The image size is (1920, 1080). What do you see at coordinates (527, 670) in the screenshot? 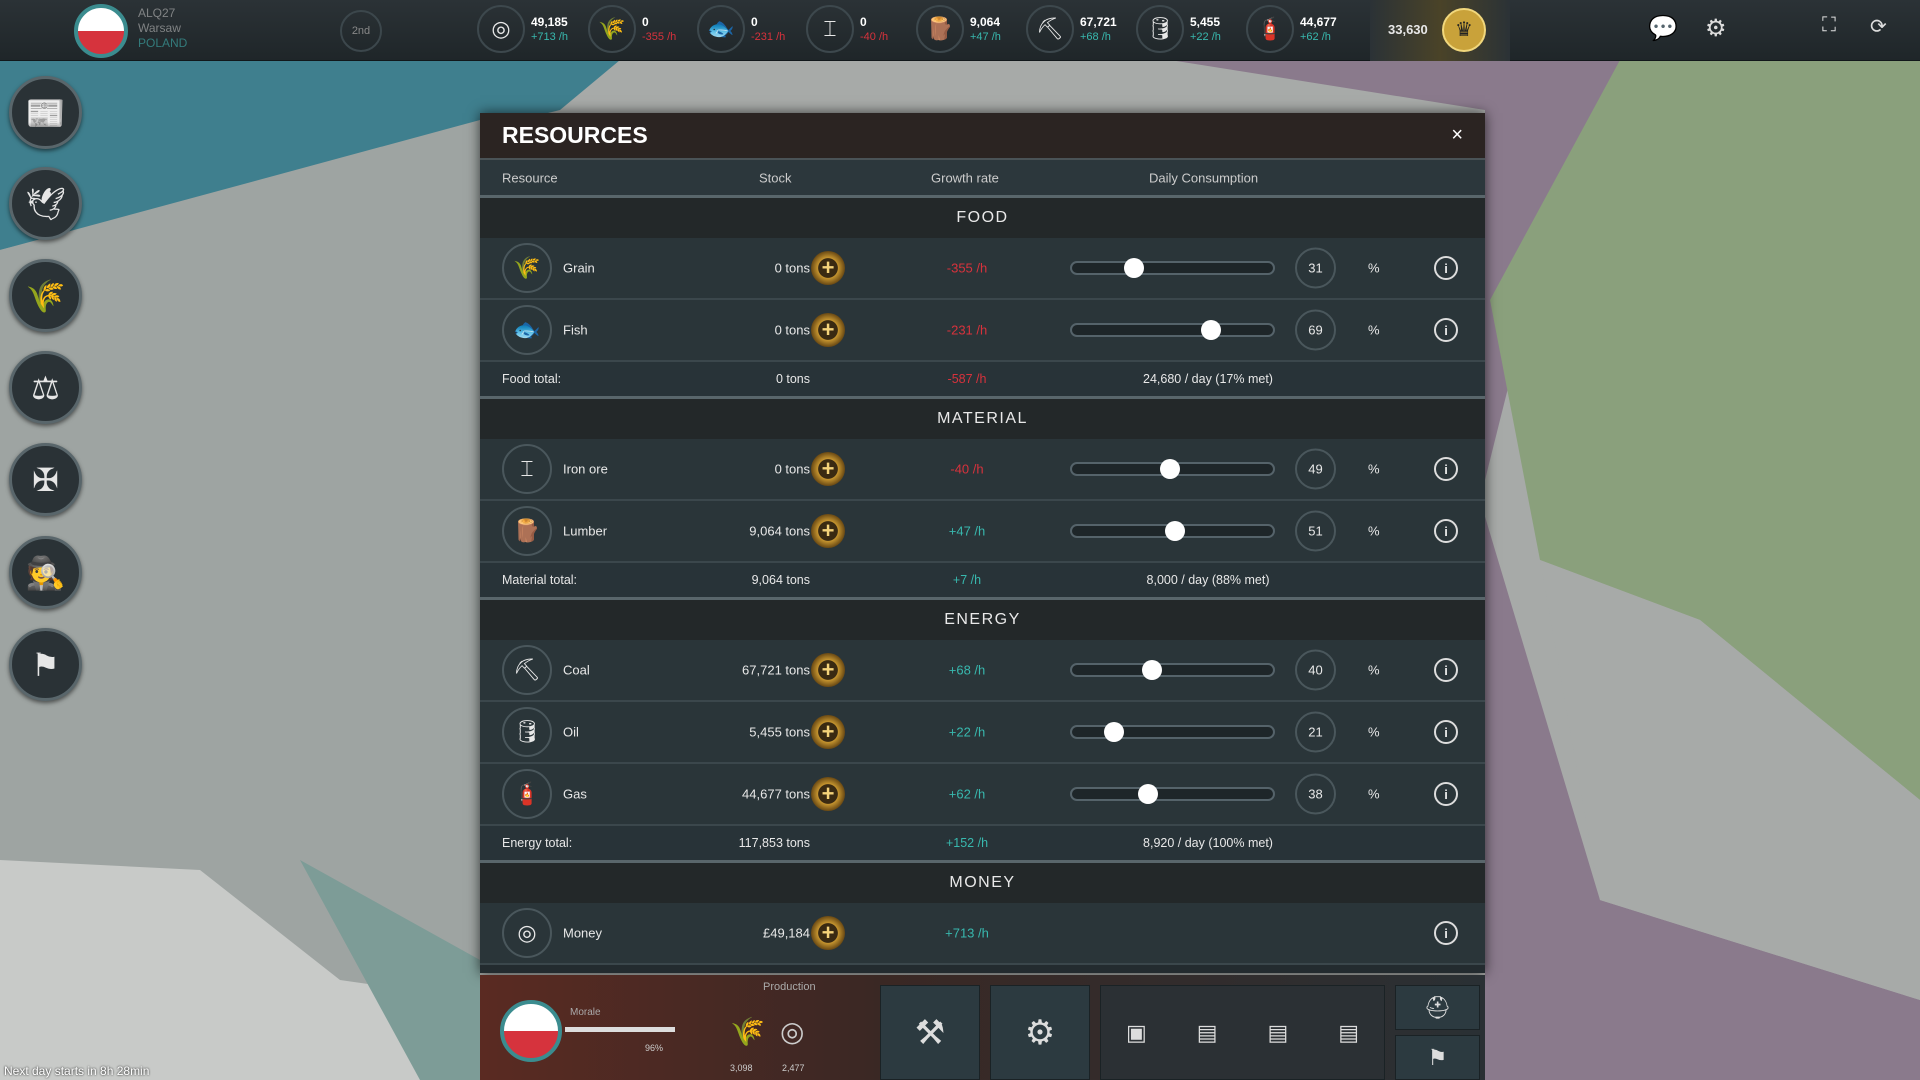
I see `coal-cart-icon: ⛏` at bounding box center [527, 670].